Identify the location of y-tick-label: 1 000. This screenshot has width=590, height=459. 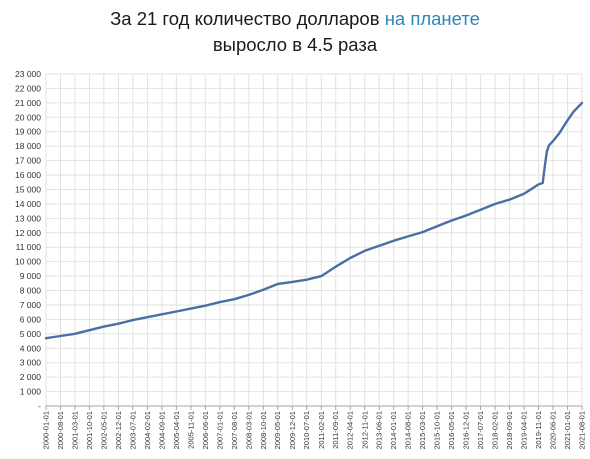
(31, 392).